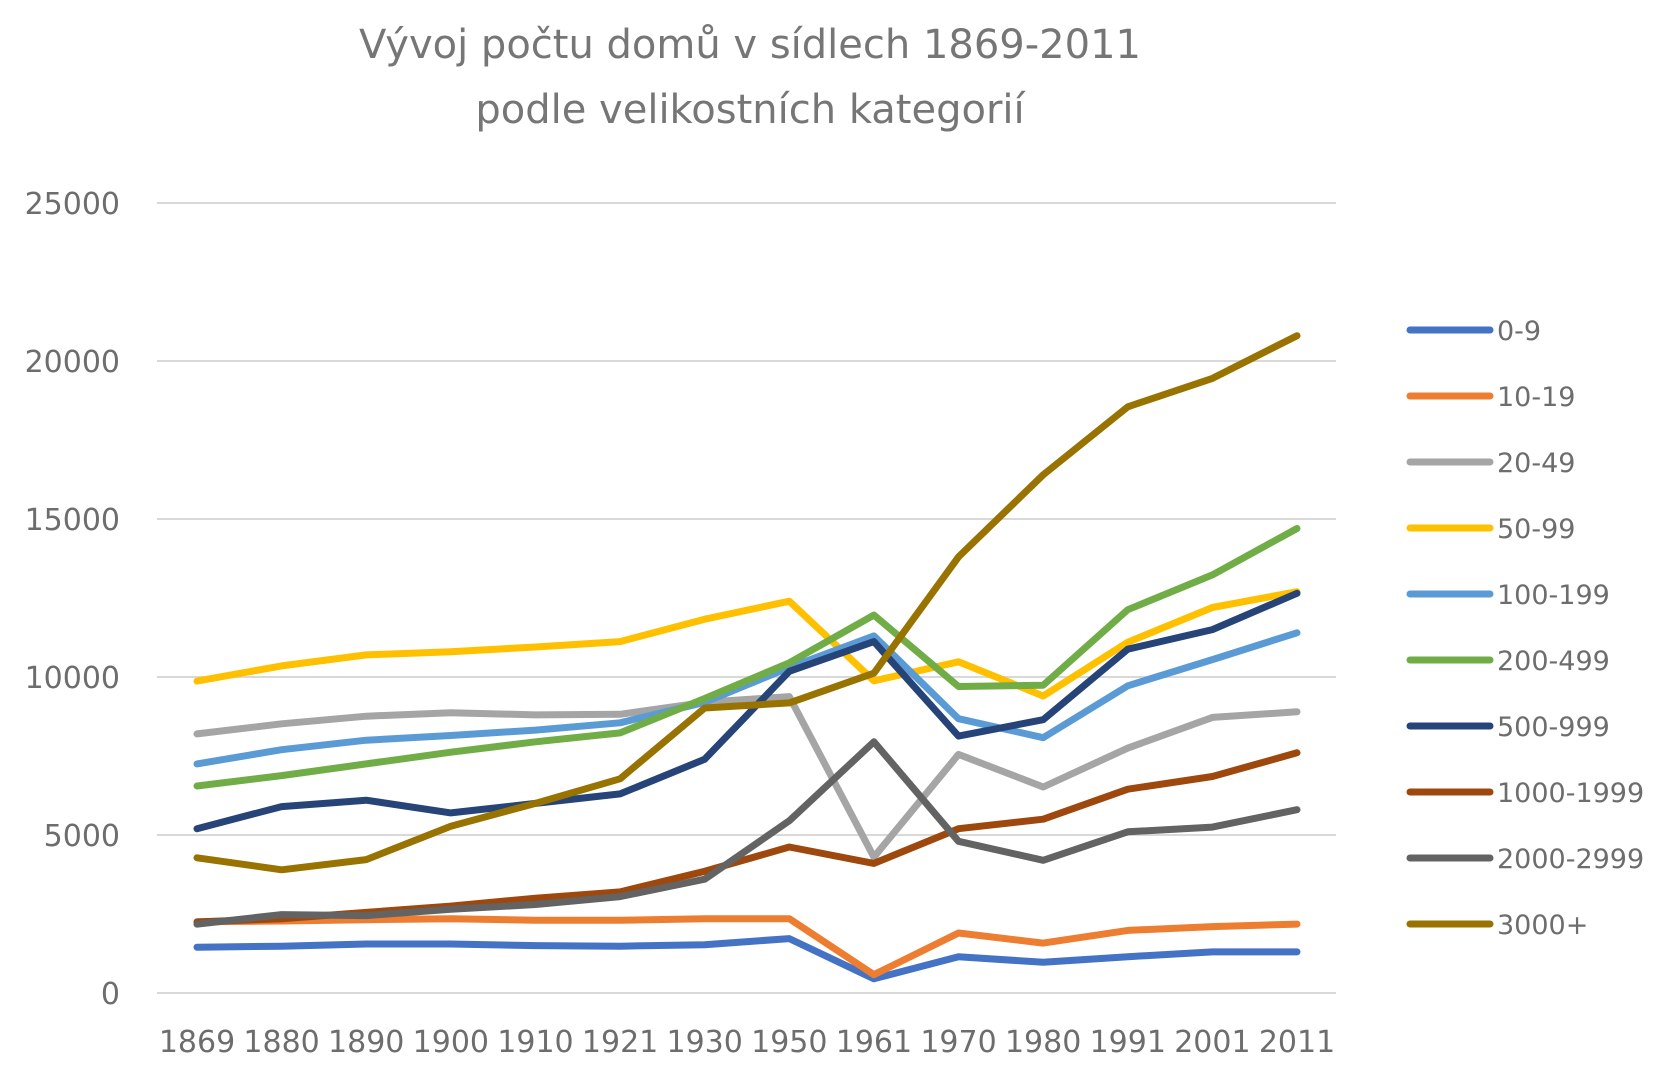  I want to click on legend-item-200-499: 200-499, so click(1508, 661).